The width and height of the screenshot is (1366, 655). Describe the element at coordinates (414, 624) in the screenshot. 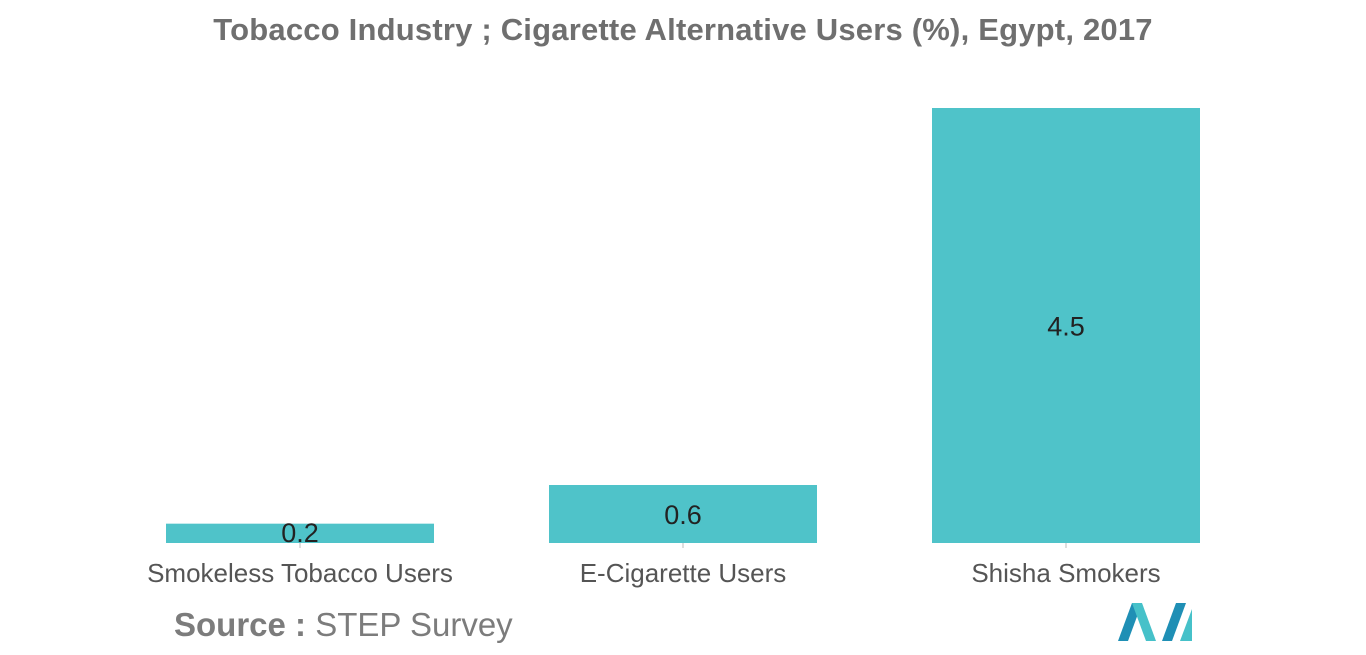

I see `source-text: STEP Survey` at that location.